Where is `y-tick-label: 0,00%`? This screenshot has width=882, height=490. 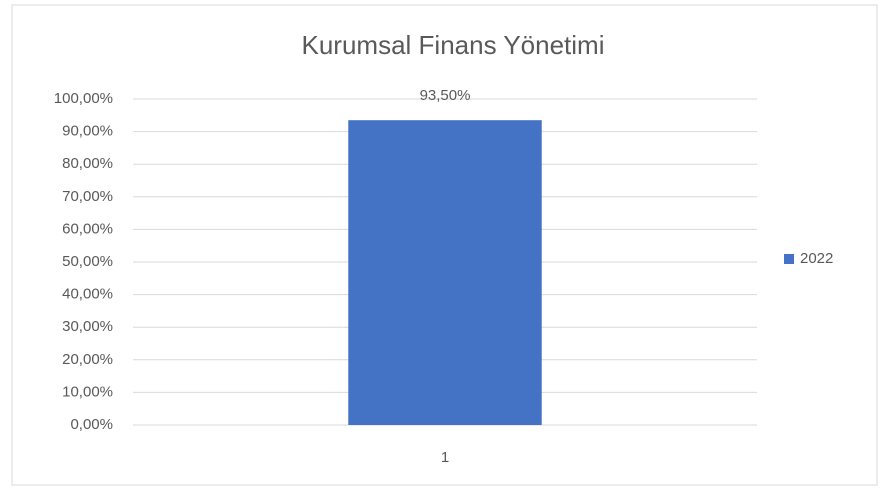 y-tick-label: 0,00% is located at coordinates (91, 424).